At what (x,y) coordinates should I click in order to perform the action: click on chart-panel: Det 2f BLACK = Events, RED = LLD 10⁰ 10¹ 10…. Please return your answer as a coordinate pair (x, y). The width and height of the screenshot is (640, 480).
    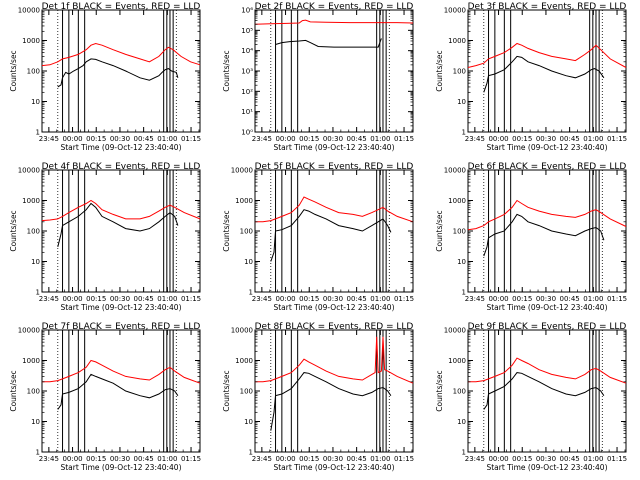
    Looking at the image, I should click on (318, 77).